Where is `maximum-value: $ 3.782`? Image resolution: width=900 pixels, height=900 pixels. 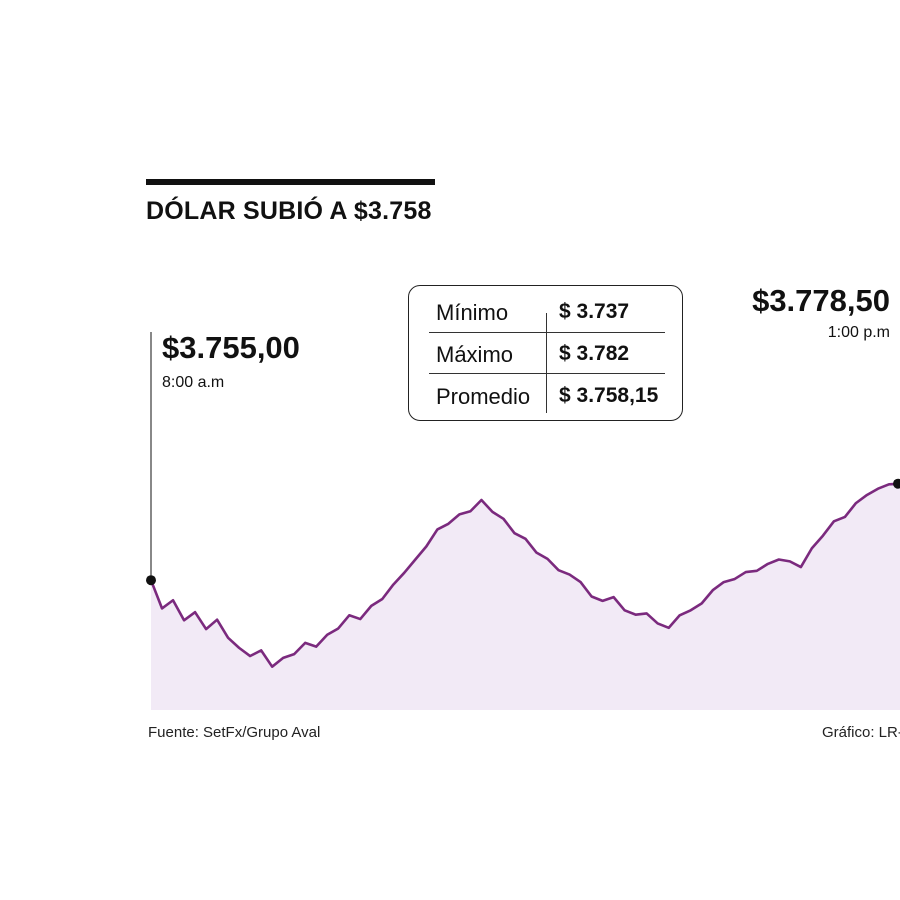 maximum-value: $ 3.782 is located at coordinates (594, 353).